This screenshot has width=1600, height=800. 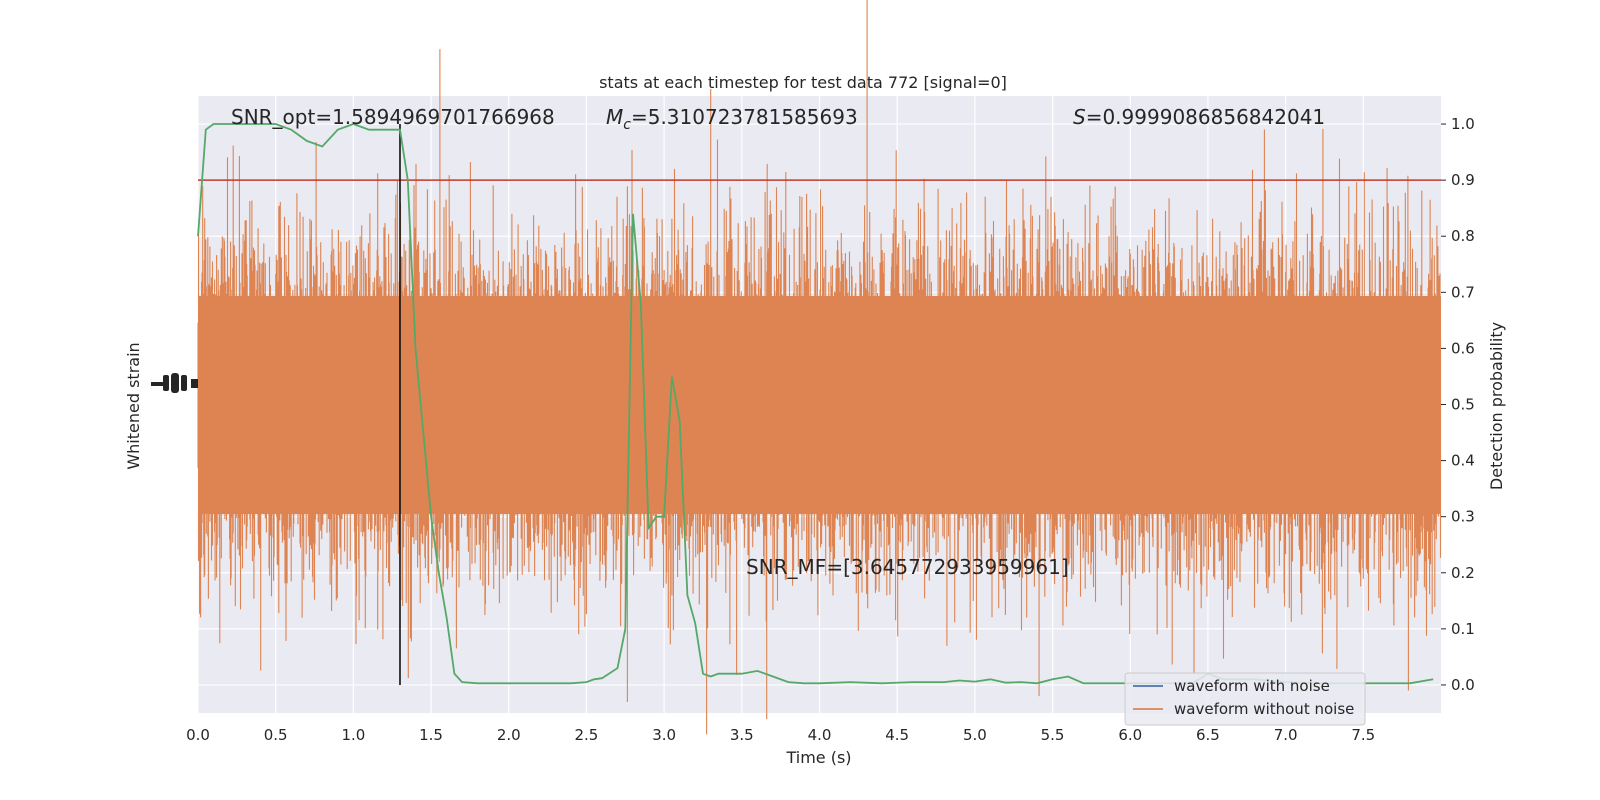 What do you see at coordinates (1363, 735) in the screenshot?
I see `x-tick-label: 7.5` at bounding box center [1363, 735].